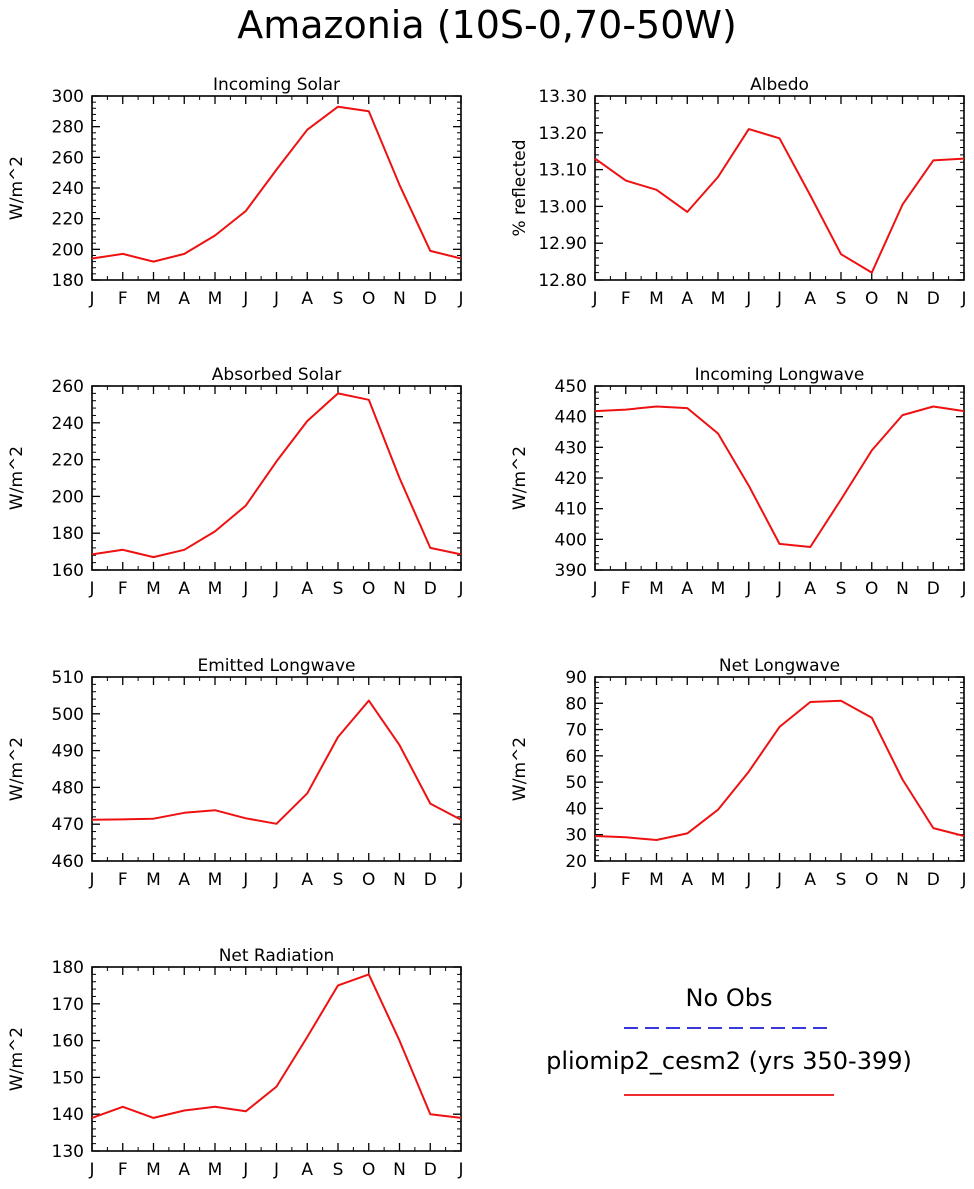 The height and width of the screenshot is (1189, 974). What do you see at coordinates (399, 589) in the screenshot?
I see `absorbed-solar-x-tick-label: N` at bounding box center [399, 589].